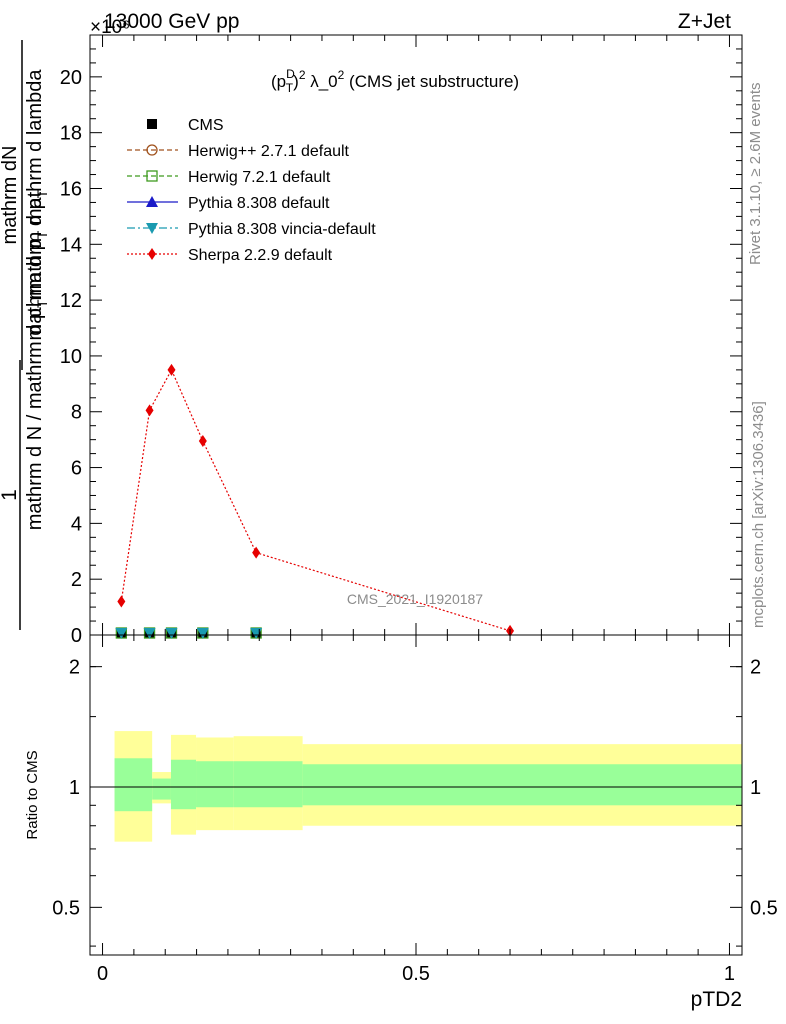 This screenshot has height=1024, width=786. I want to click on x-tick-label: 0, so click(102, 974).